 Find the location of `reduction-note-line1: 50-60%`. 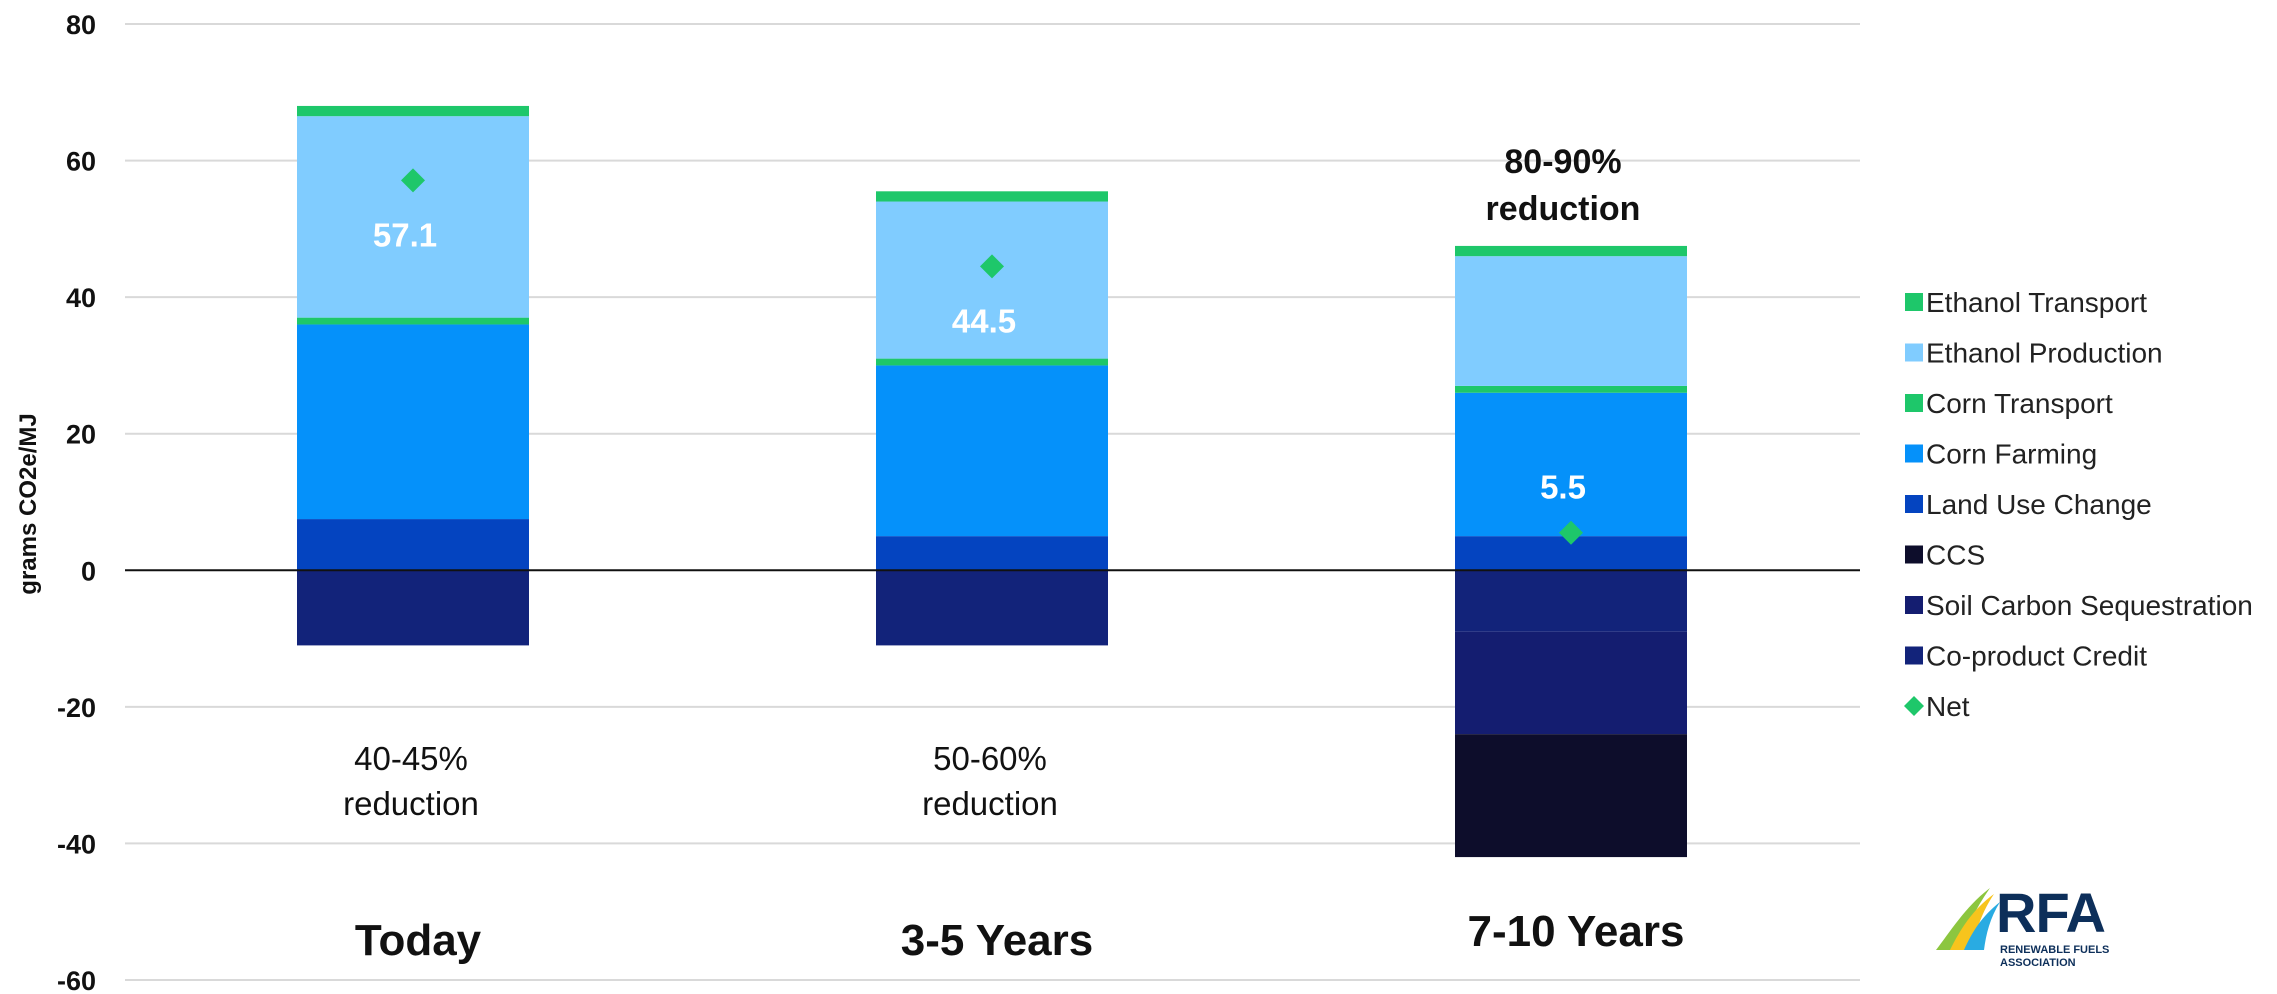

reduction-note-line1: 50-60% is located at coordinates (990, 758).